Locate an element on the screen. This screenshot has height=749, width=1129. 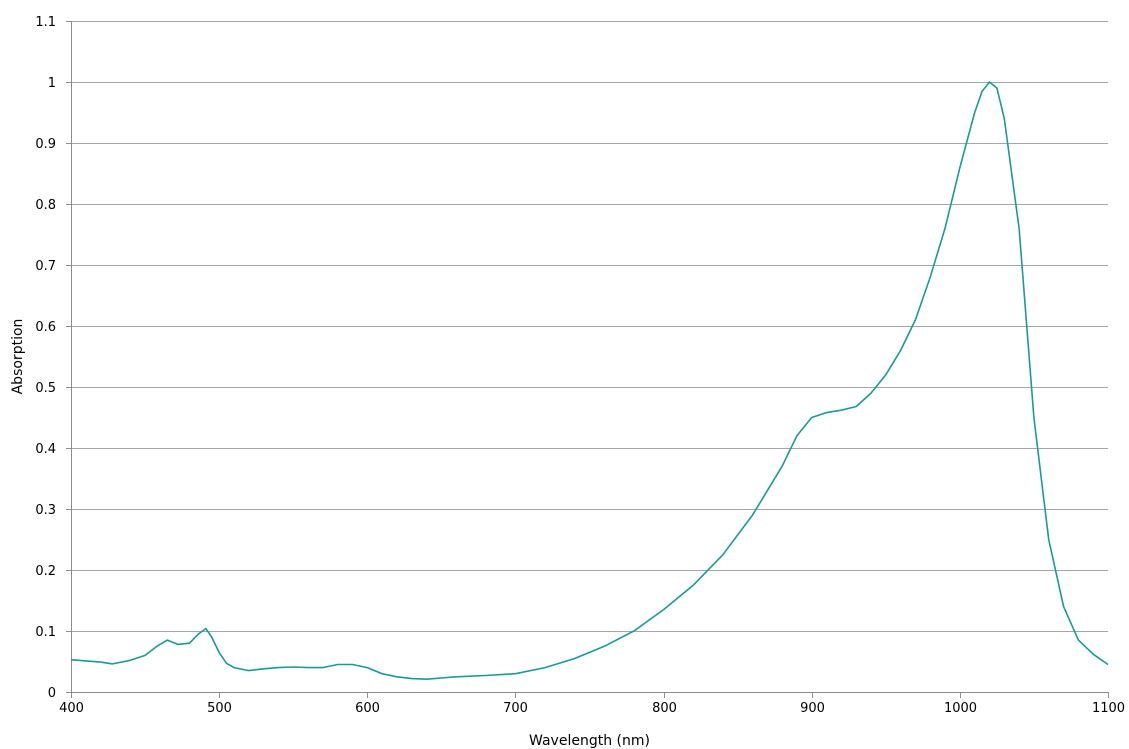
y-tick-label: 0.5 is located at coordinates (45, 388).